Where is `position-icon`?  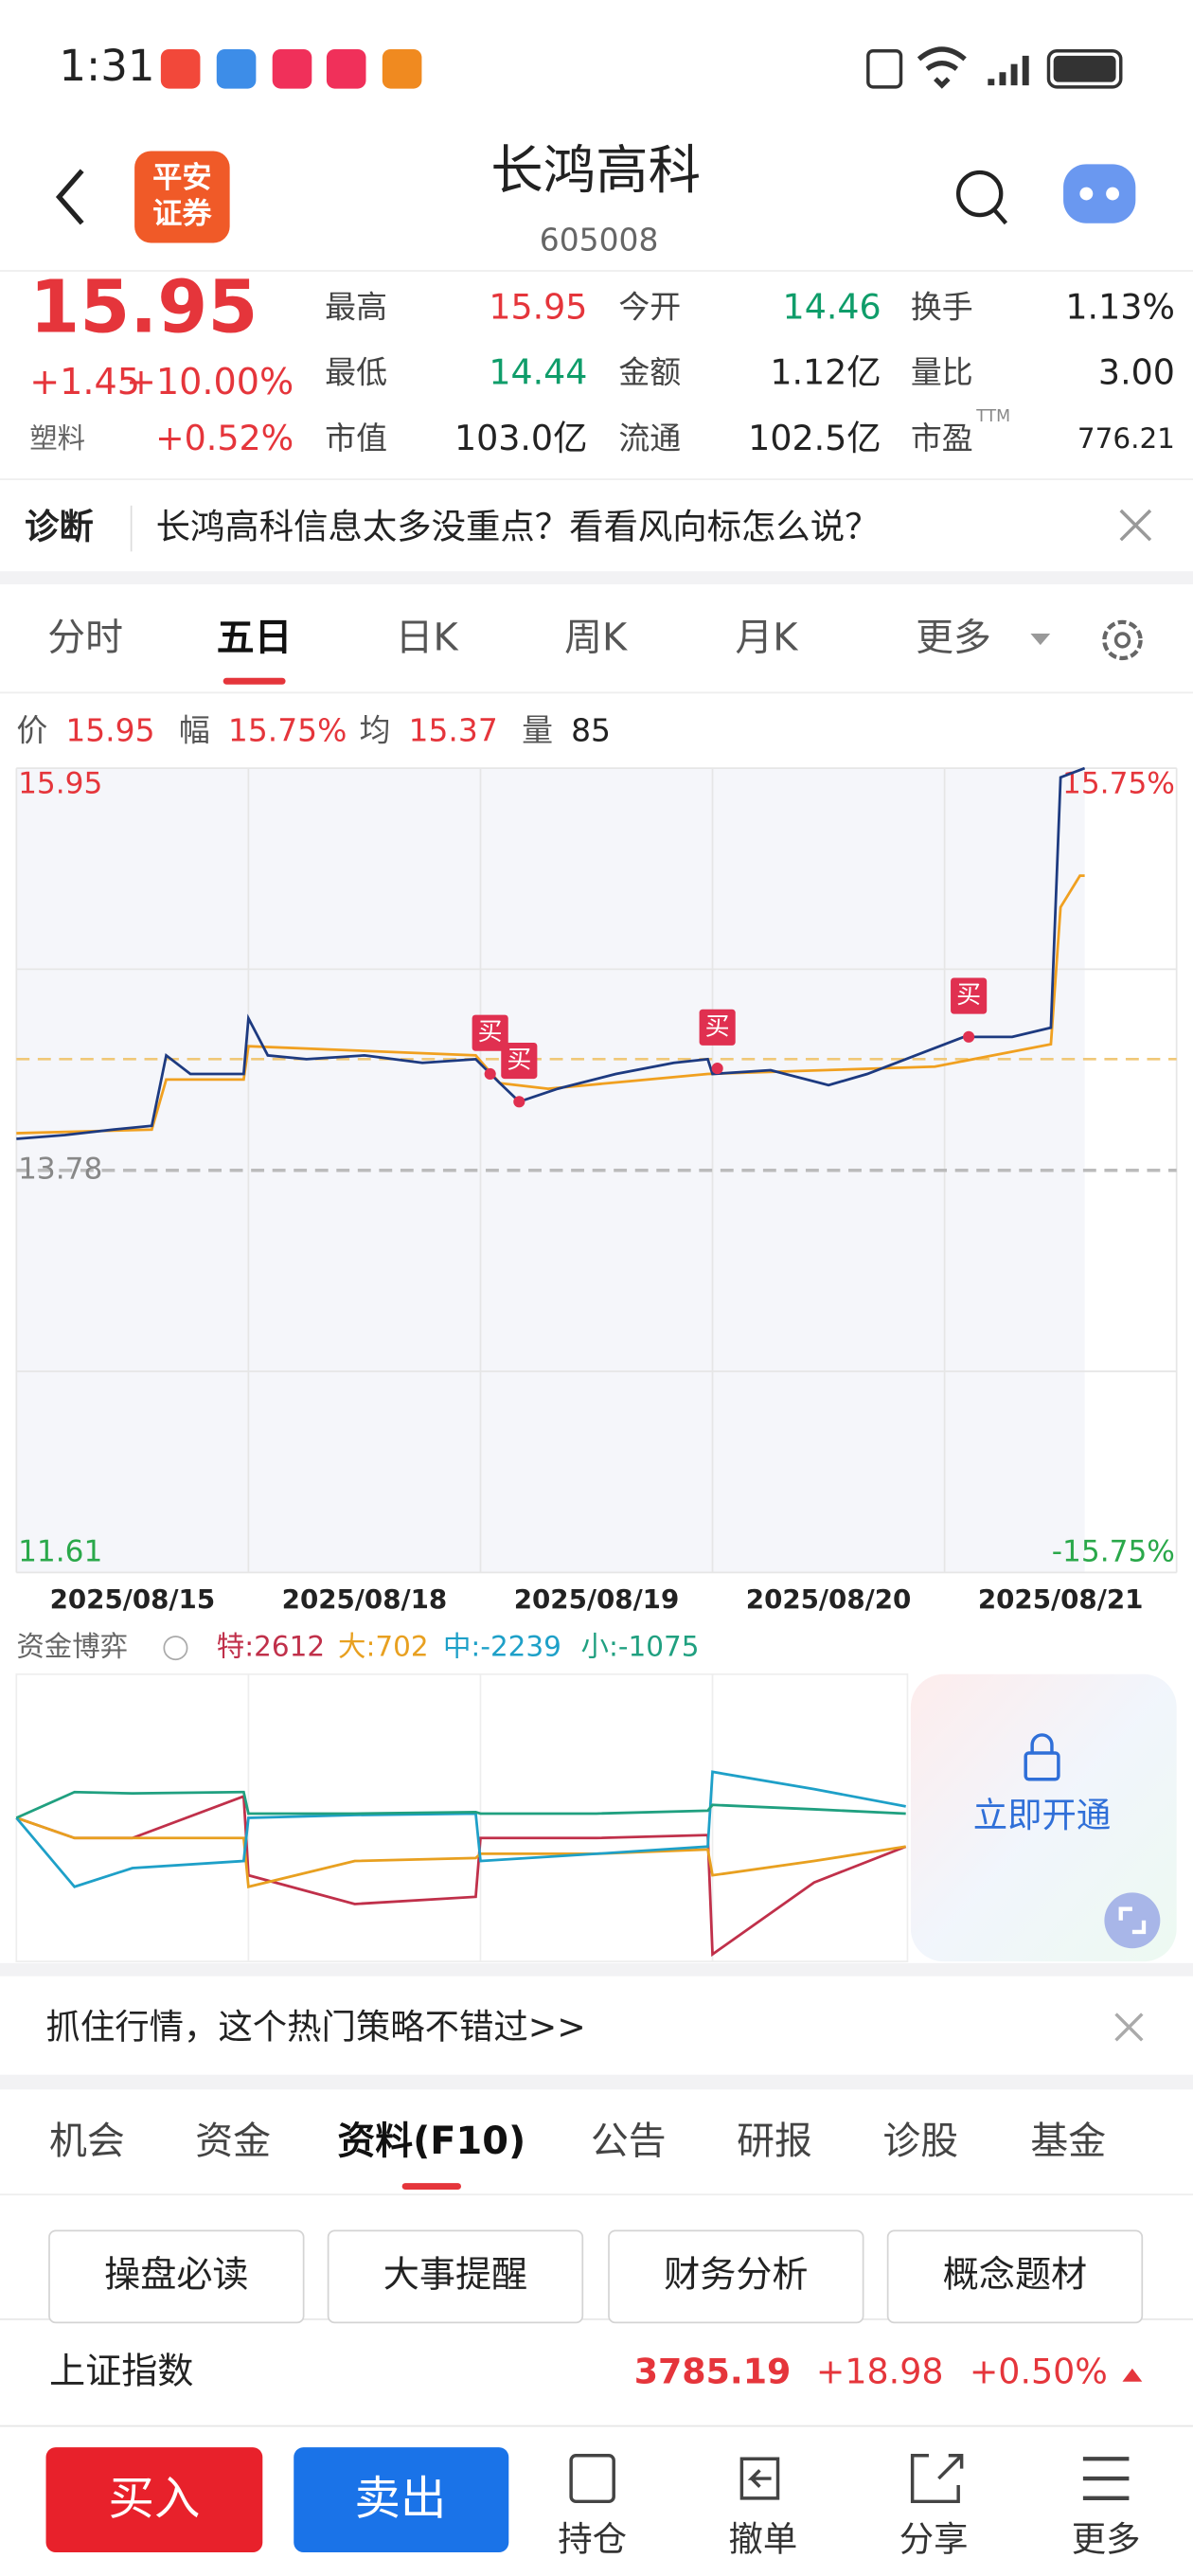
position-icon is located at coordinates (592, 2479).